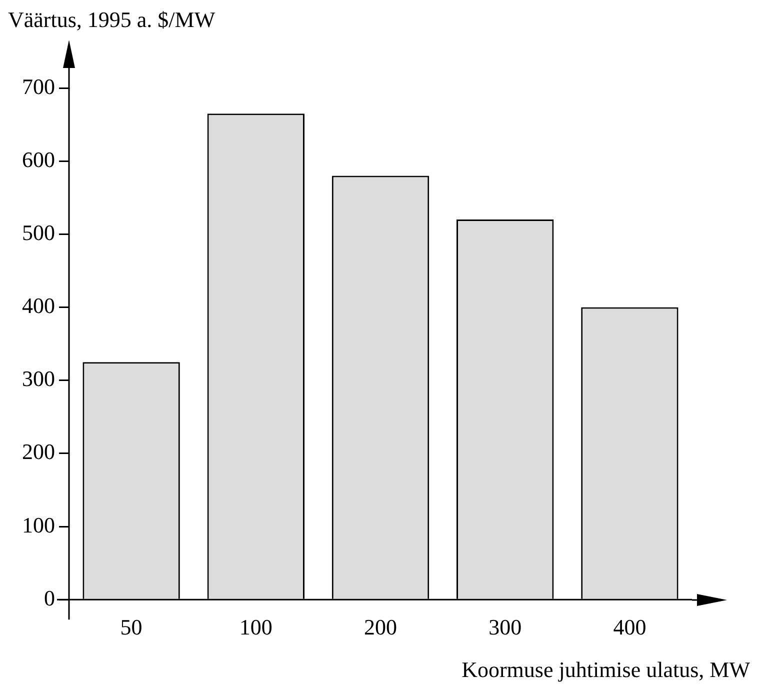 This screenshot has height=696, width=760. What do you see at coordinates (49, 597) in the screenshot?
I see `y-tick-label: 0` at bounding box center [49, 597].